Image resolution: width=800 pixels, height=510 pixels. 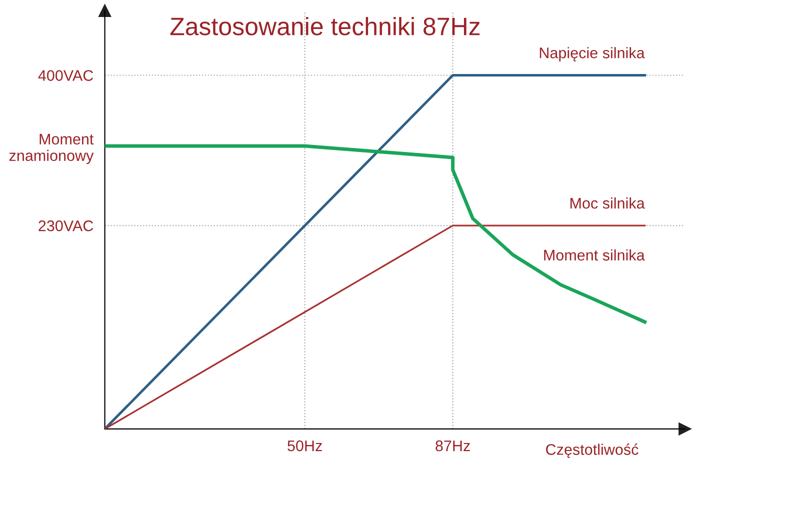 What do you see at coordinates (594, 255) in the screenshot?
I see `series-label: Moment silnika` at bounding box center [594, 255].